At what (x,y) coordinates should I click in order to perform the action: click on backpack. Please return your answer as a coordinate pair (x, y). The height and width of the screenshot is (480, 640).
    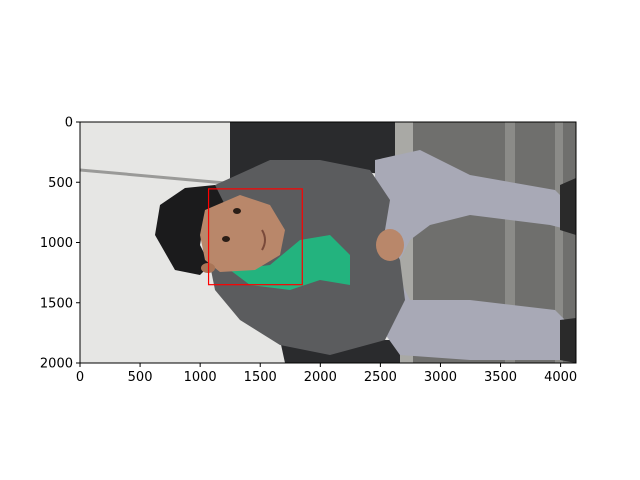
    Looking at the image, I should click on (312, 158).